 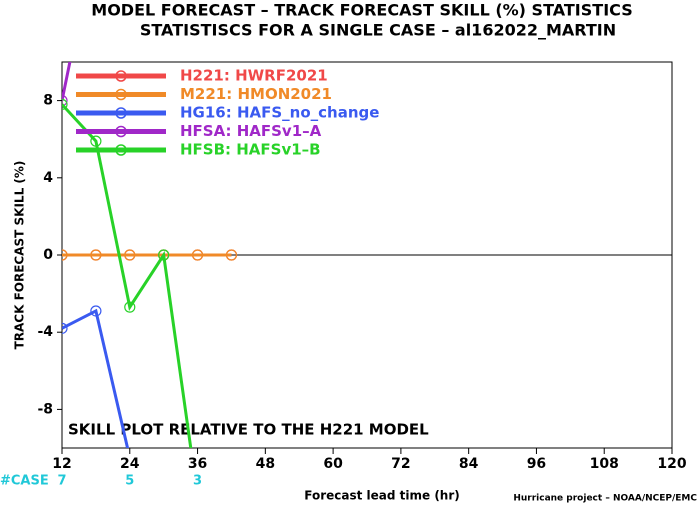 I want to click on x-tick-label: 36, so click(x=197, y=464).